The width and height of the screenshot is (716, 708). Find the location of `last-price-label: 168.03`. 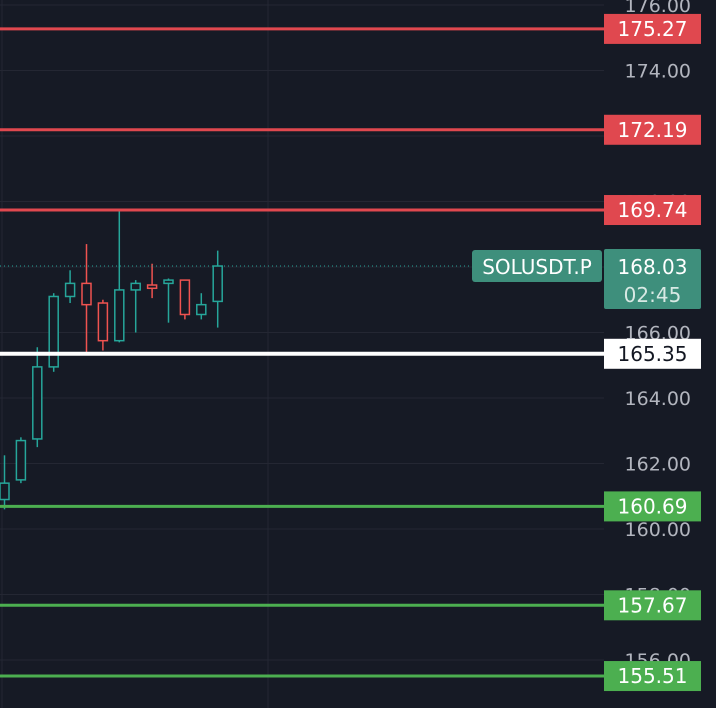

last-price-label: 168.03 is located at coordinates (653, 267).